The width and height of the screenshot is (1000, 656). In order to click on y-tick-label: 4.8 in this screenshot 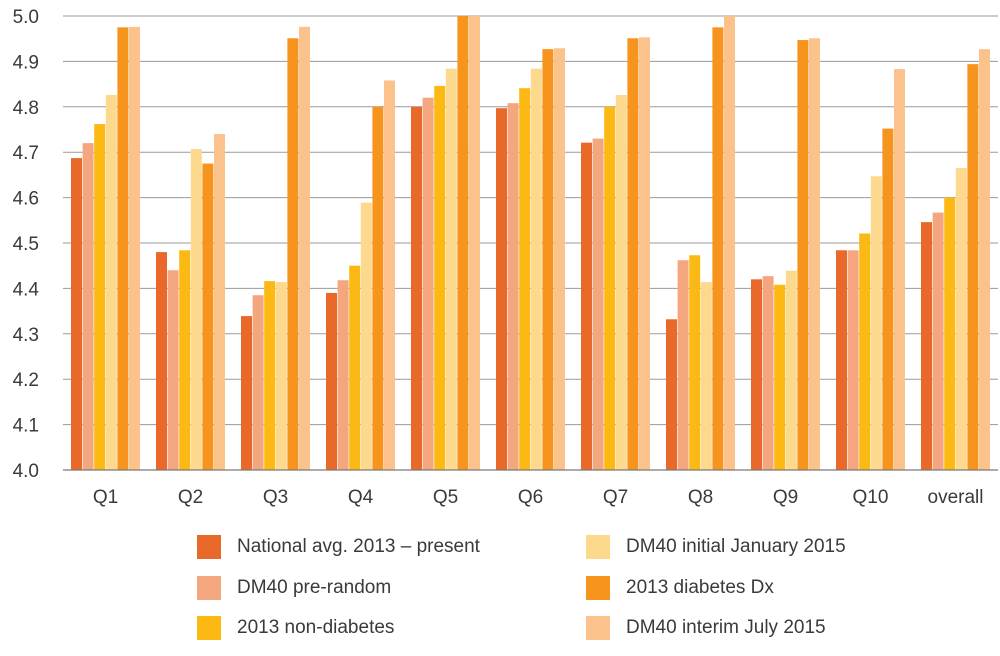, I will do `click(26, 108)`.